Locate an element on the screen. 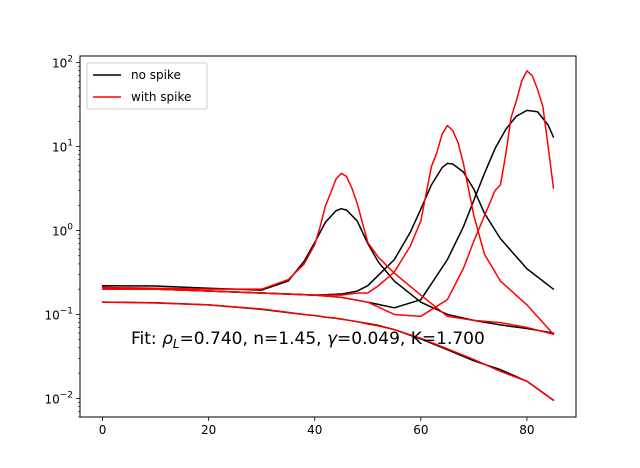  y-axis: 10⁻² 10⁻¹ 10⁰ 10¹ 10² is located at coordinates (62, 236).